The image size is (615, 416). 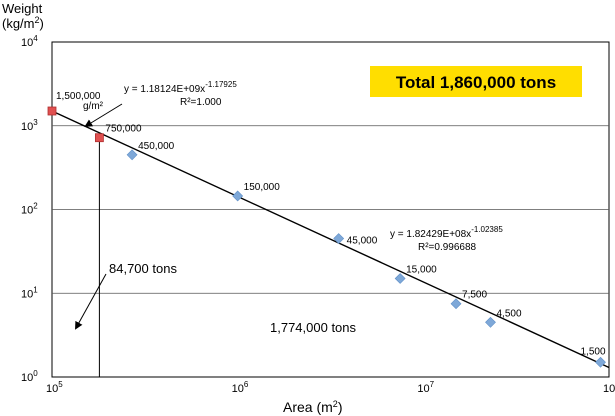 I want to click on r-squared-2: R²=0.996688, so click(x=447, y=247).